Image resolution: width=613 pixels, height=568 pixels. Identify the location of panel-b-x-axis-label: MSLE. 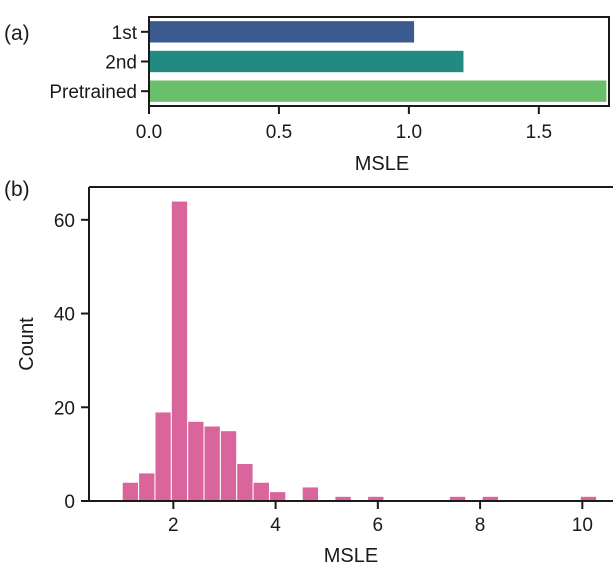
(351, 556).